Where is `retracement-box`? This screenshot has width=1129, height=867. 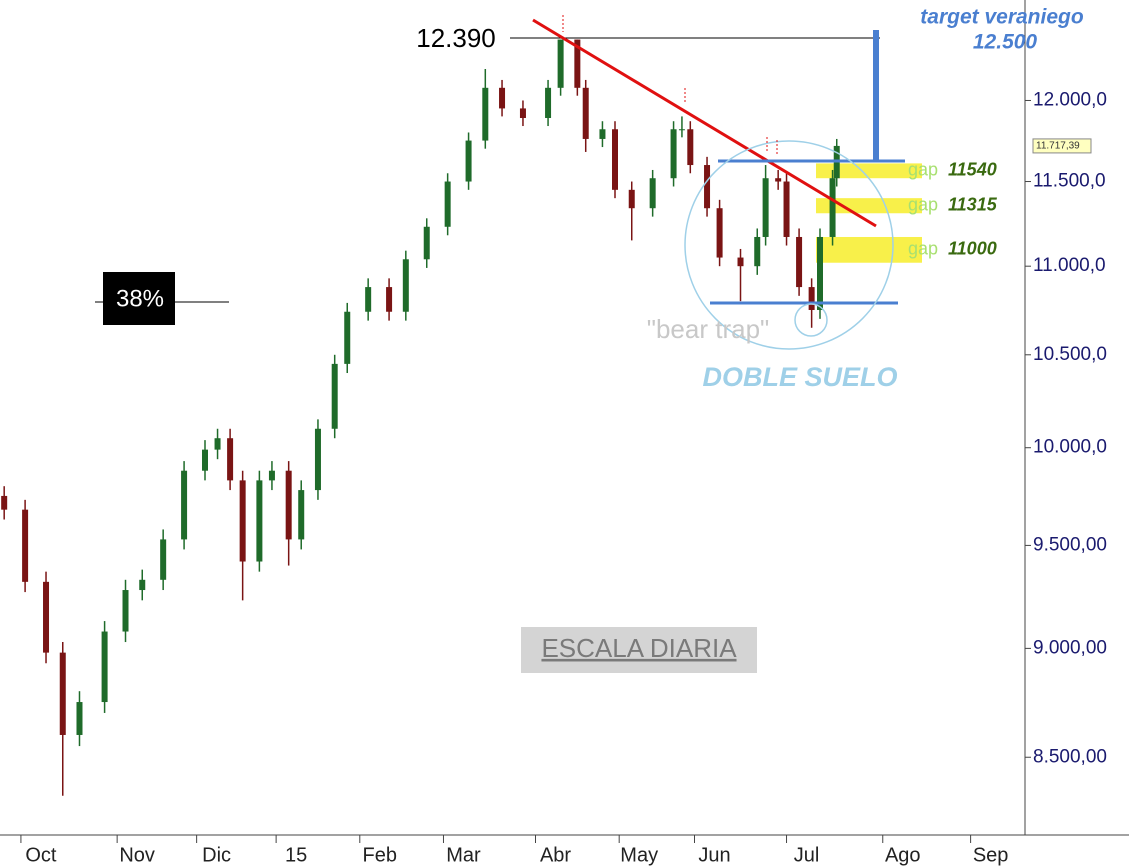
retracement-box is located at coordinates (139, 298).